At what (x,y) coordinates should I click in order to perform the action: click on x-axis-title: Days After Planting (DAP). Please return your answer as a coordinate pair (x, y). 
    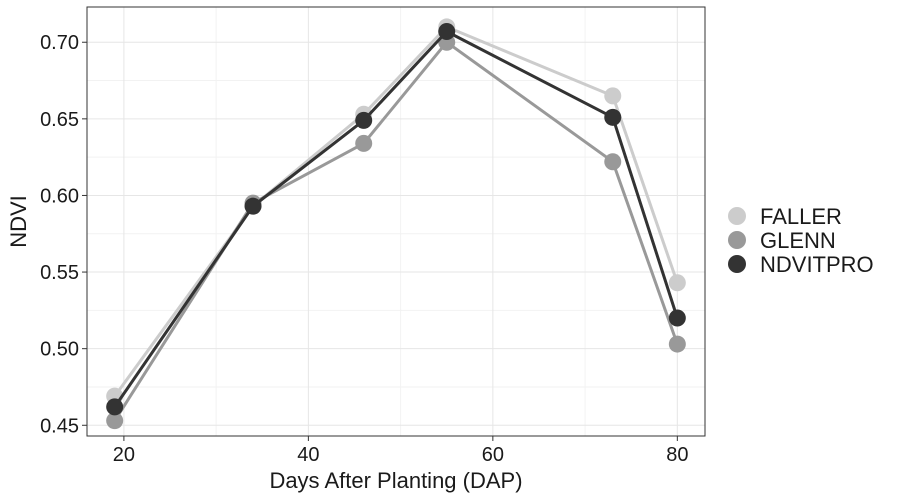
    Looking at the image, I should click on (395, 480).